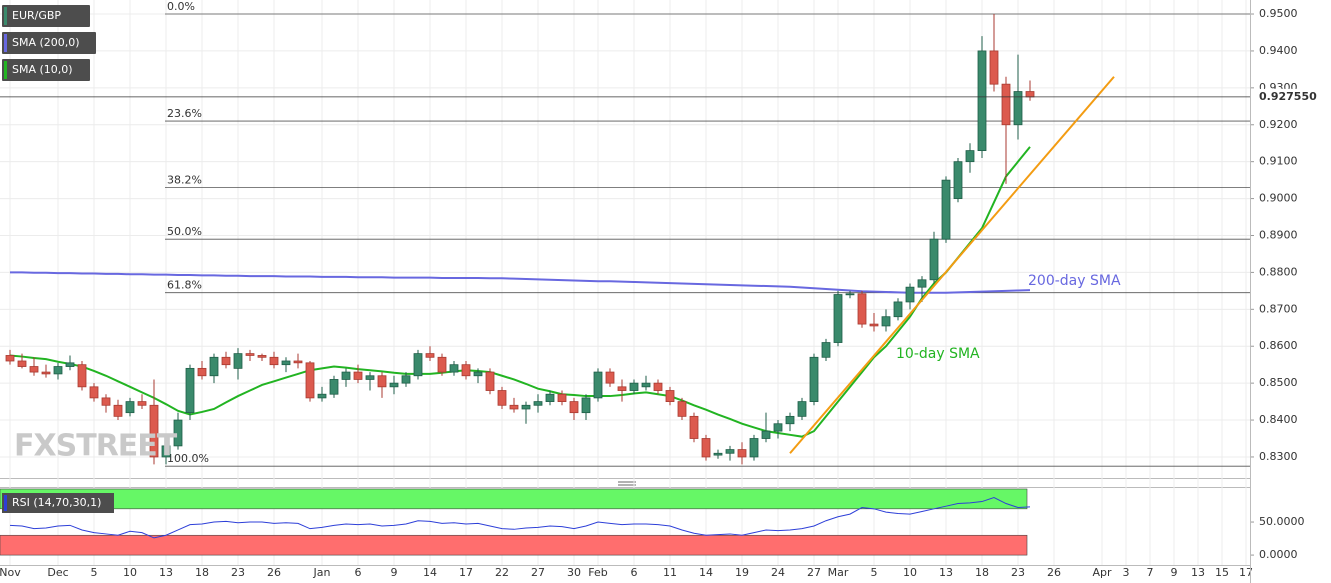 The height and width of the screenshot is (583, 1331). I want to click on x-tick-label: Feb, so click(597, 572).